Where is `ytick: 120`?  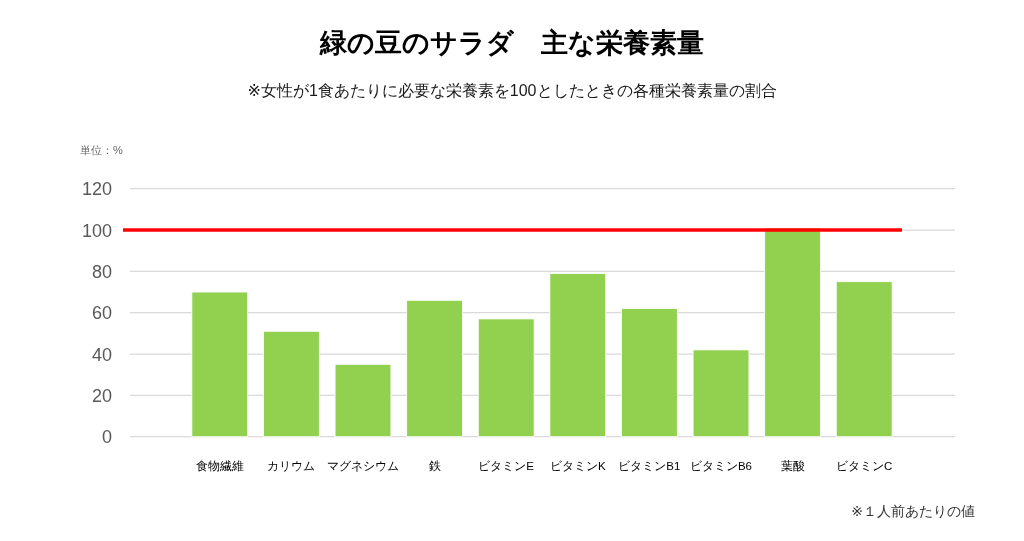
ytick: 120 is located at coordinates (96, 189).